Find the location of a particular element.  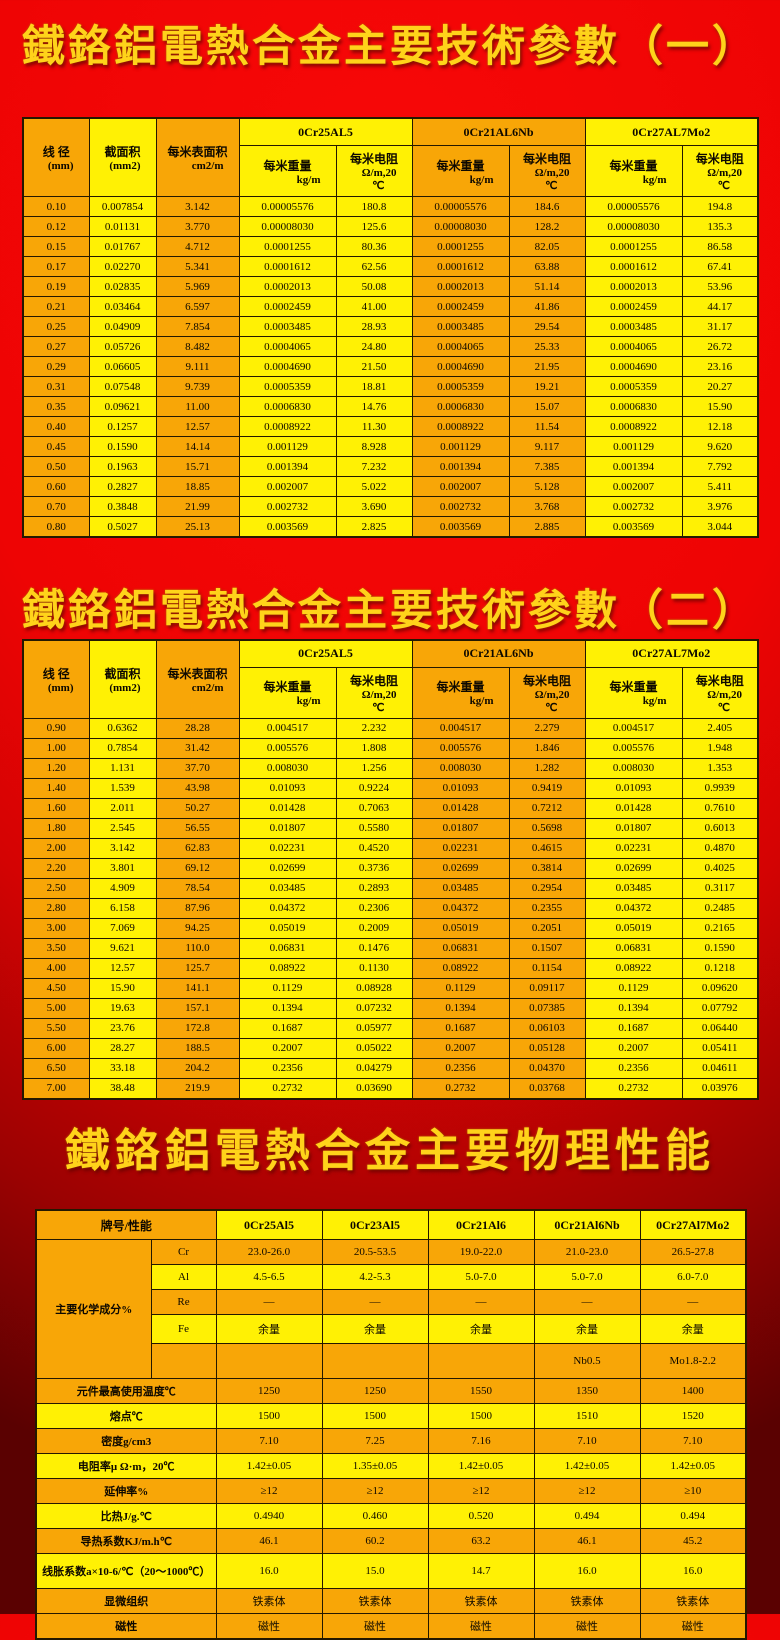

data-cell: 0.03976 is located at coordinates (720, 1088).